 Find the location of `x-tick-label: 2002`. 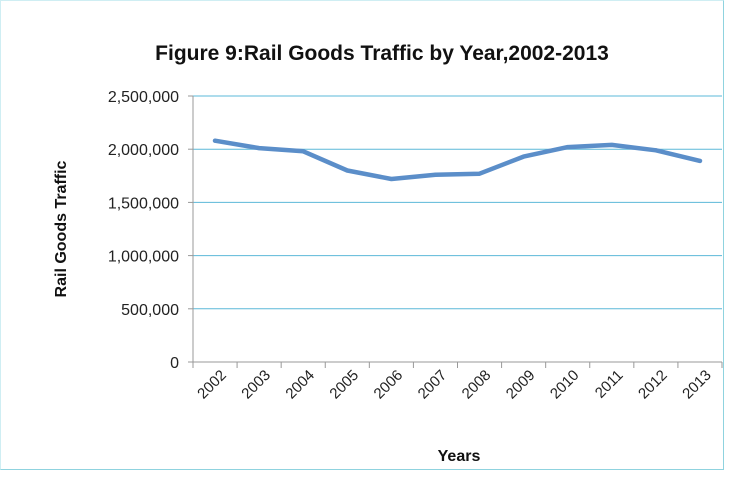

x-tick-label: 2002 is located at coordinates (212, 385).